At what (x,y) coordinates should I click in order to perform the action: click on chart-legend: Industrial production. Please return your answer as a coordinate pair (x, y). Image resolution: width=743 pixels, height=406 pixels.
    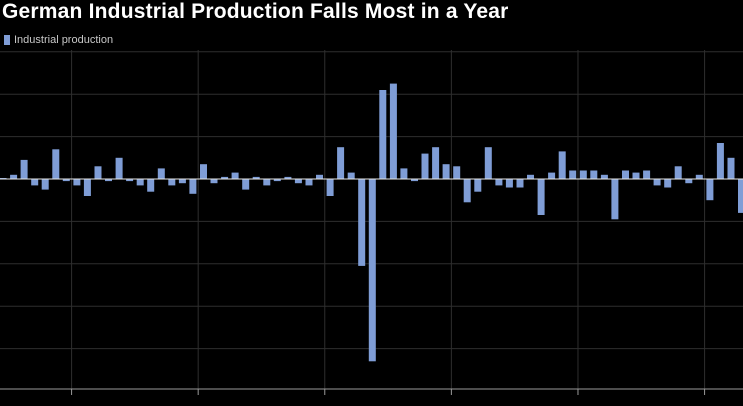
    Looking at the image, I should click on (58, 40).